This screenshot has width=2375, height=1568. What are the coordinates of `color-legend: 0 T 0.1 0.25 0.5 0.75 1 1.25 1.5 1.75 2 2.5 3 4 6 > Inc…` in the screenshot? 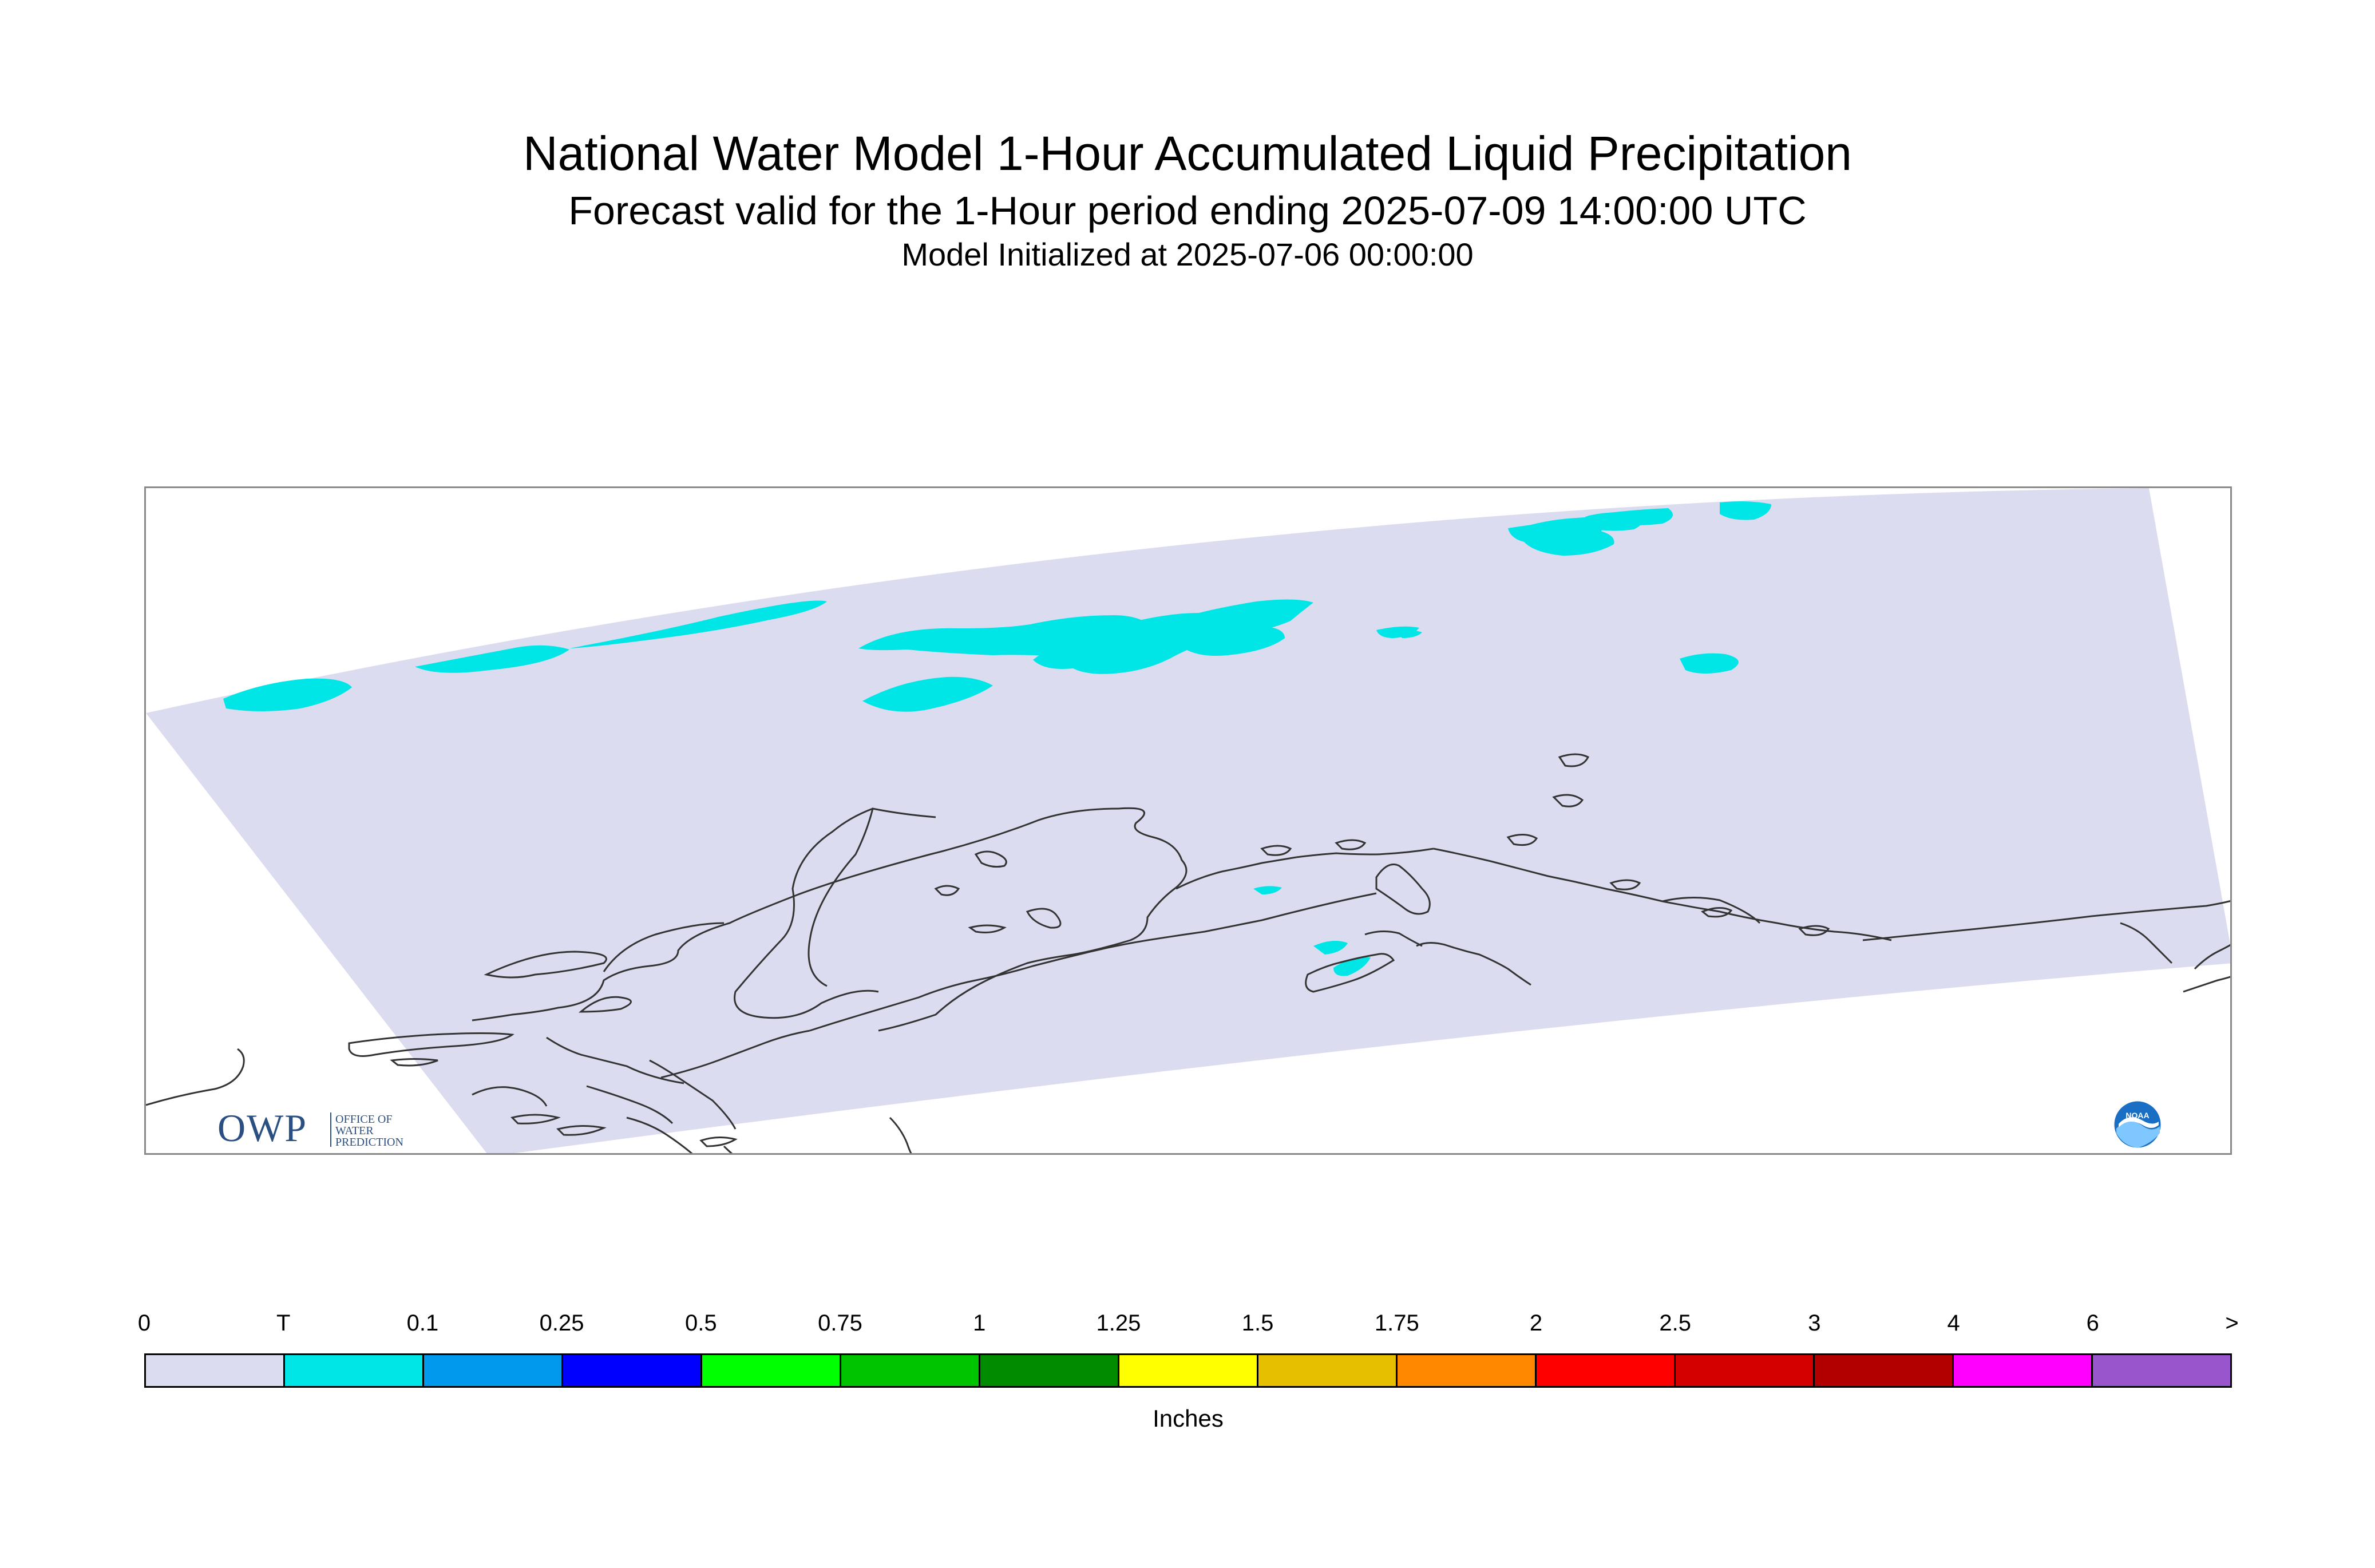 It's located at (1188, 1379).